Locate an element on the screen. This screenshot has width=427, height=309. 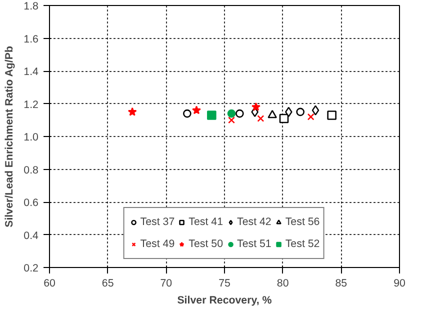
y-tick-label: 0.6 is located at coordinates (31, 203).